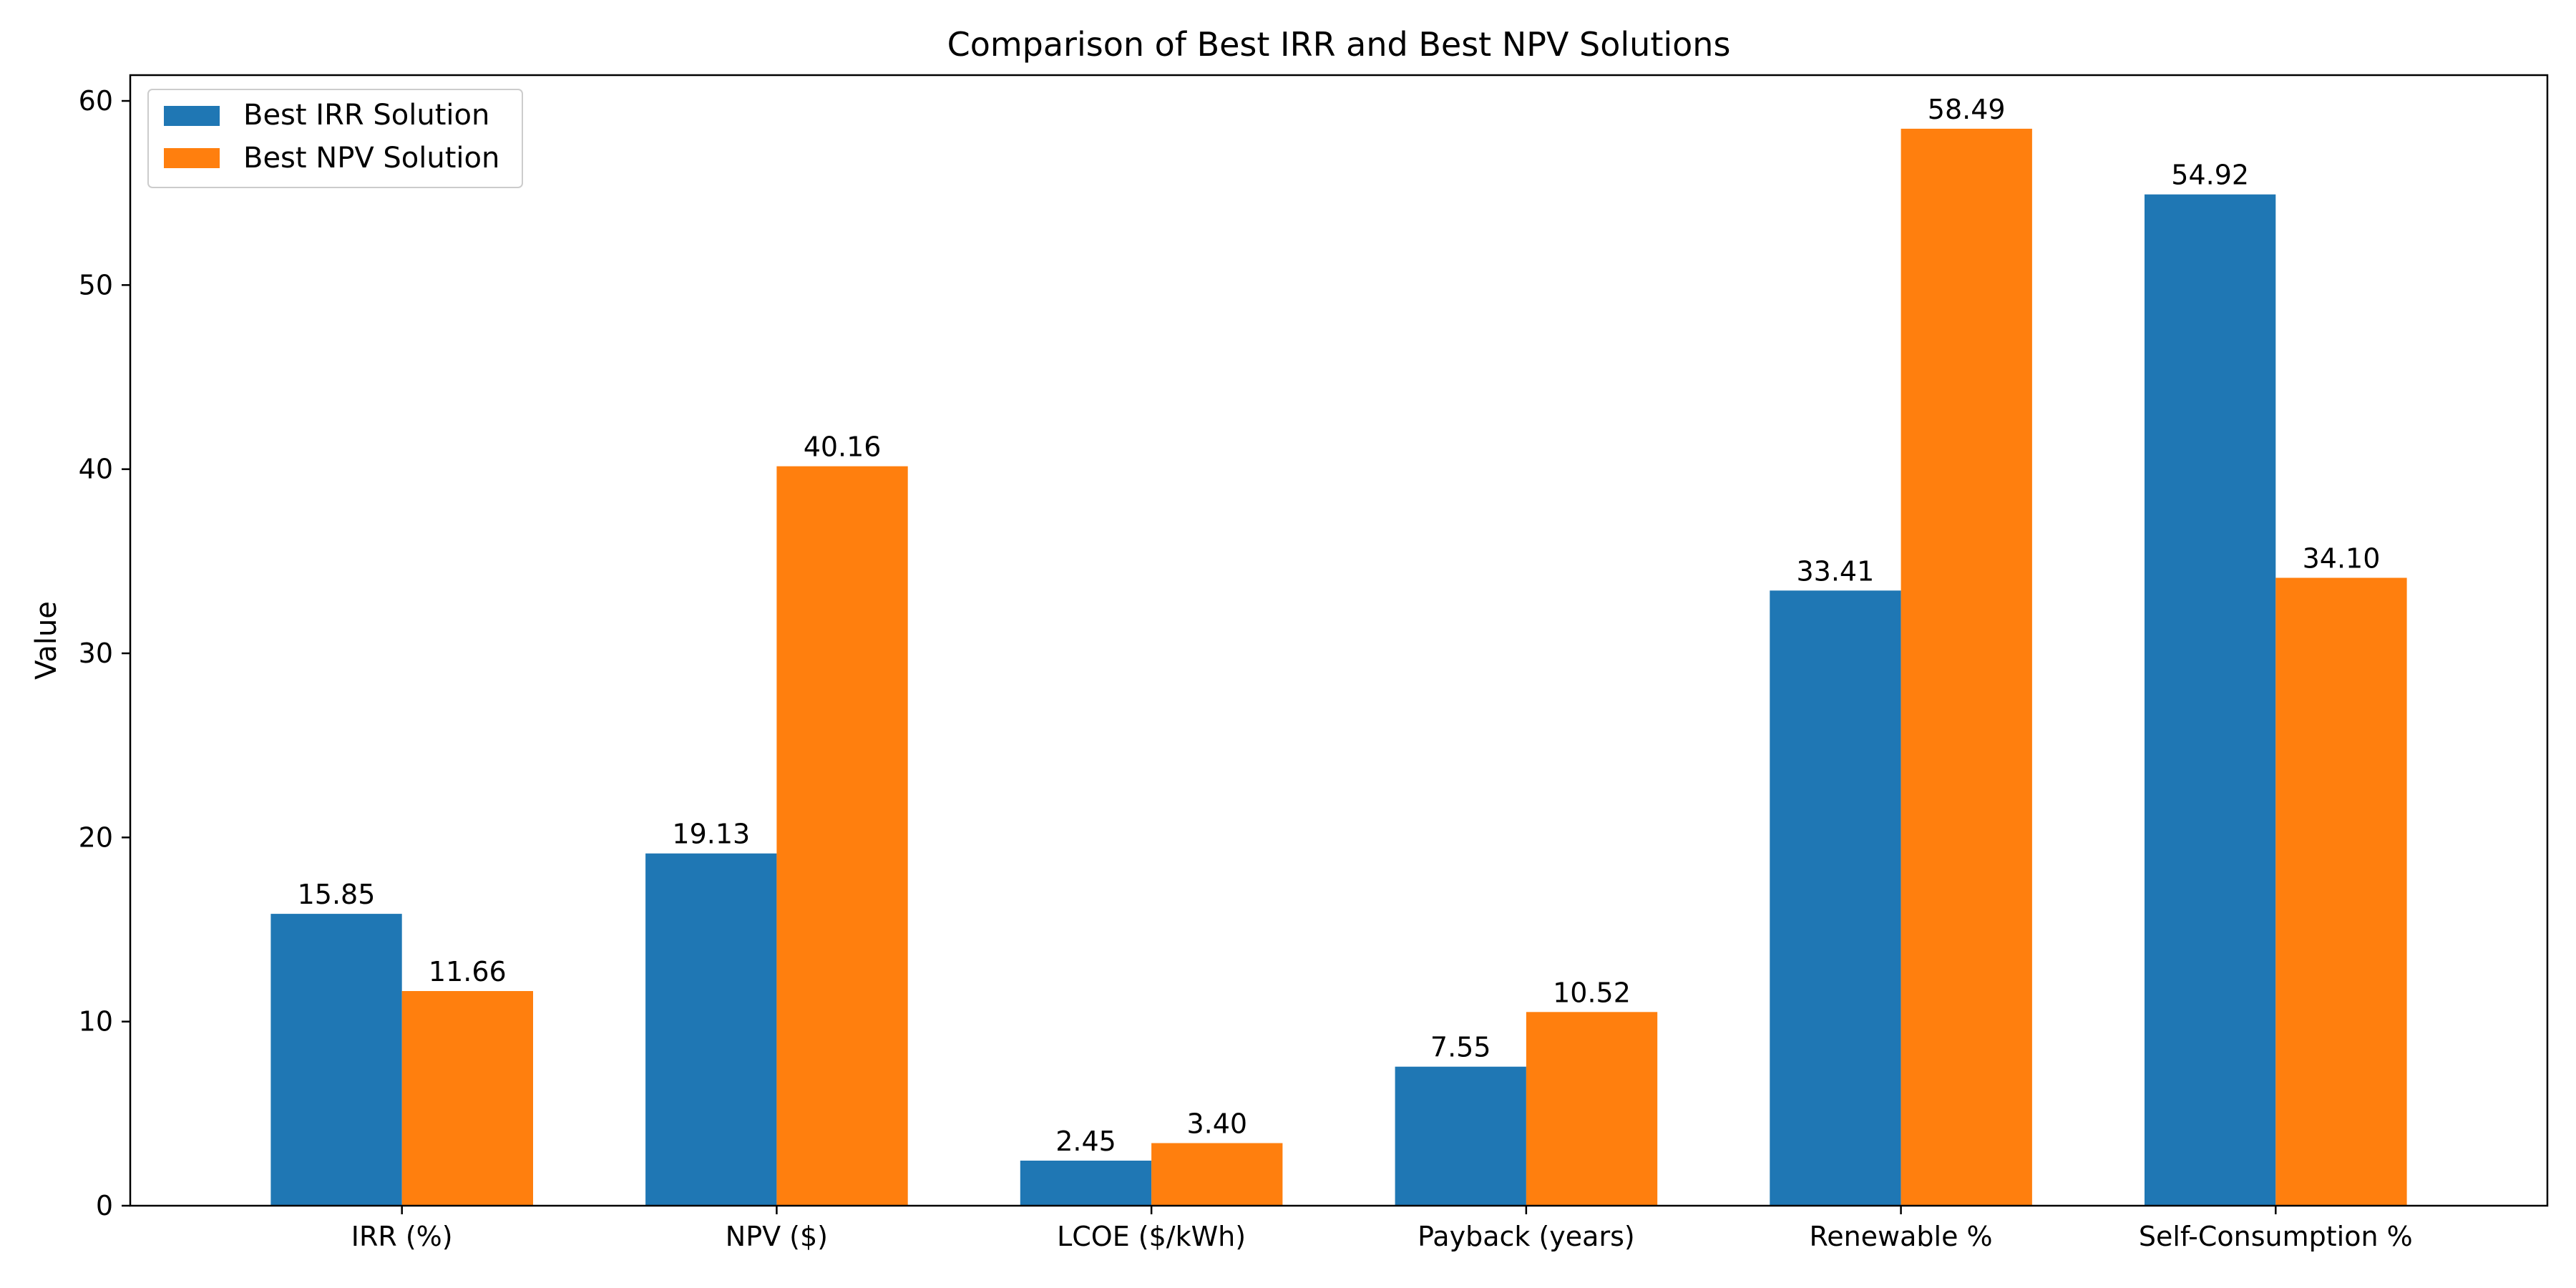 The width and height of the screenshot is (2576, 1288). I want to click on x-tick-label-npv: NPV ($), so click(777, 1236).